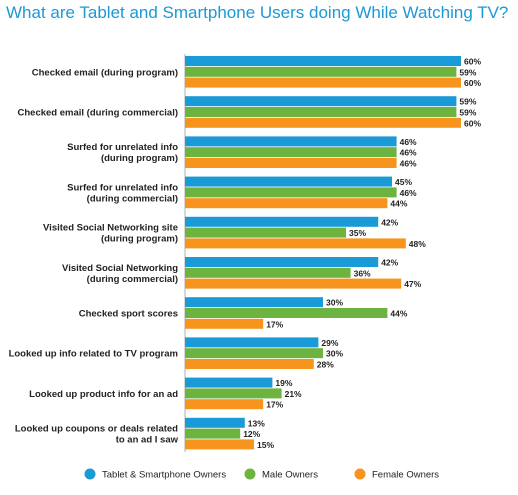 This screenshot has width=518, height=495. I want to click on category-label: Checked sport scores, so click(128, 314).